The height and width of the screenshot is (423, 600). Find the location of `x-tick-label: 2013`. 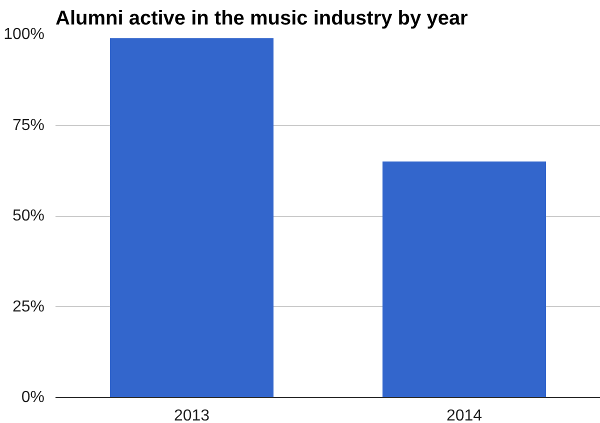

x-tick-label: 2013 is located at coordinates (192, 415).